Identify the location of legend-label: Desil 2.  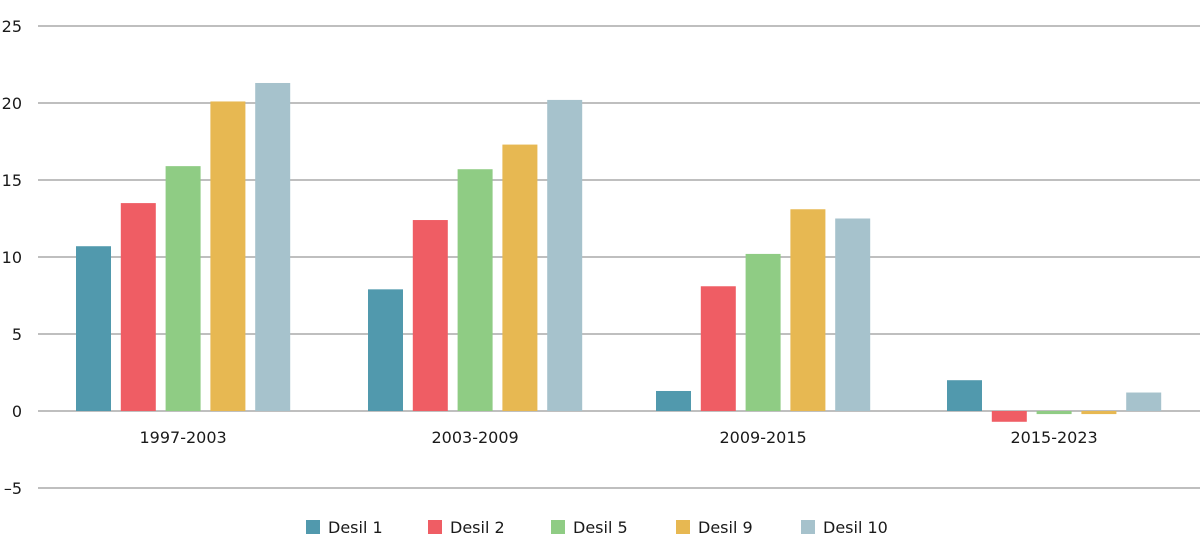
(477, 527).